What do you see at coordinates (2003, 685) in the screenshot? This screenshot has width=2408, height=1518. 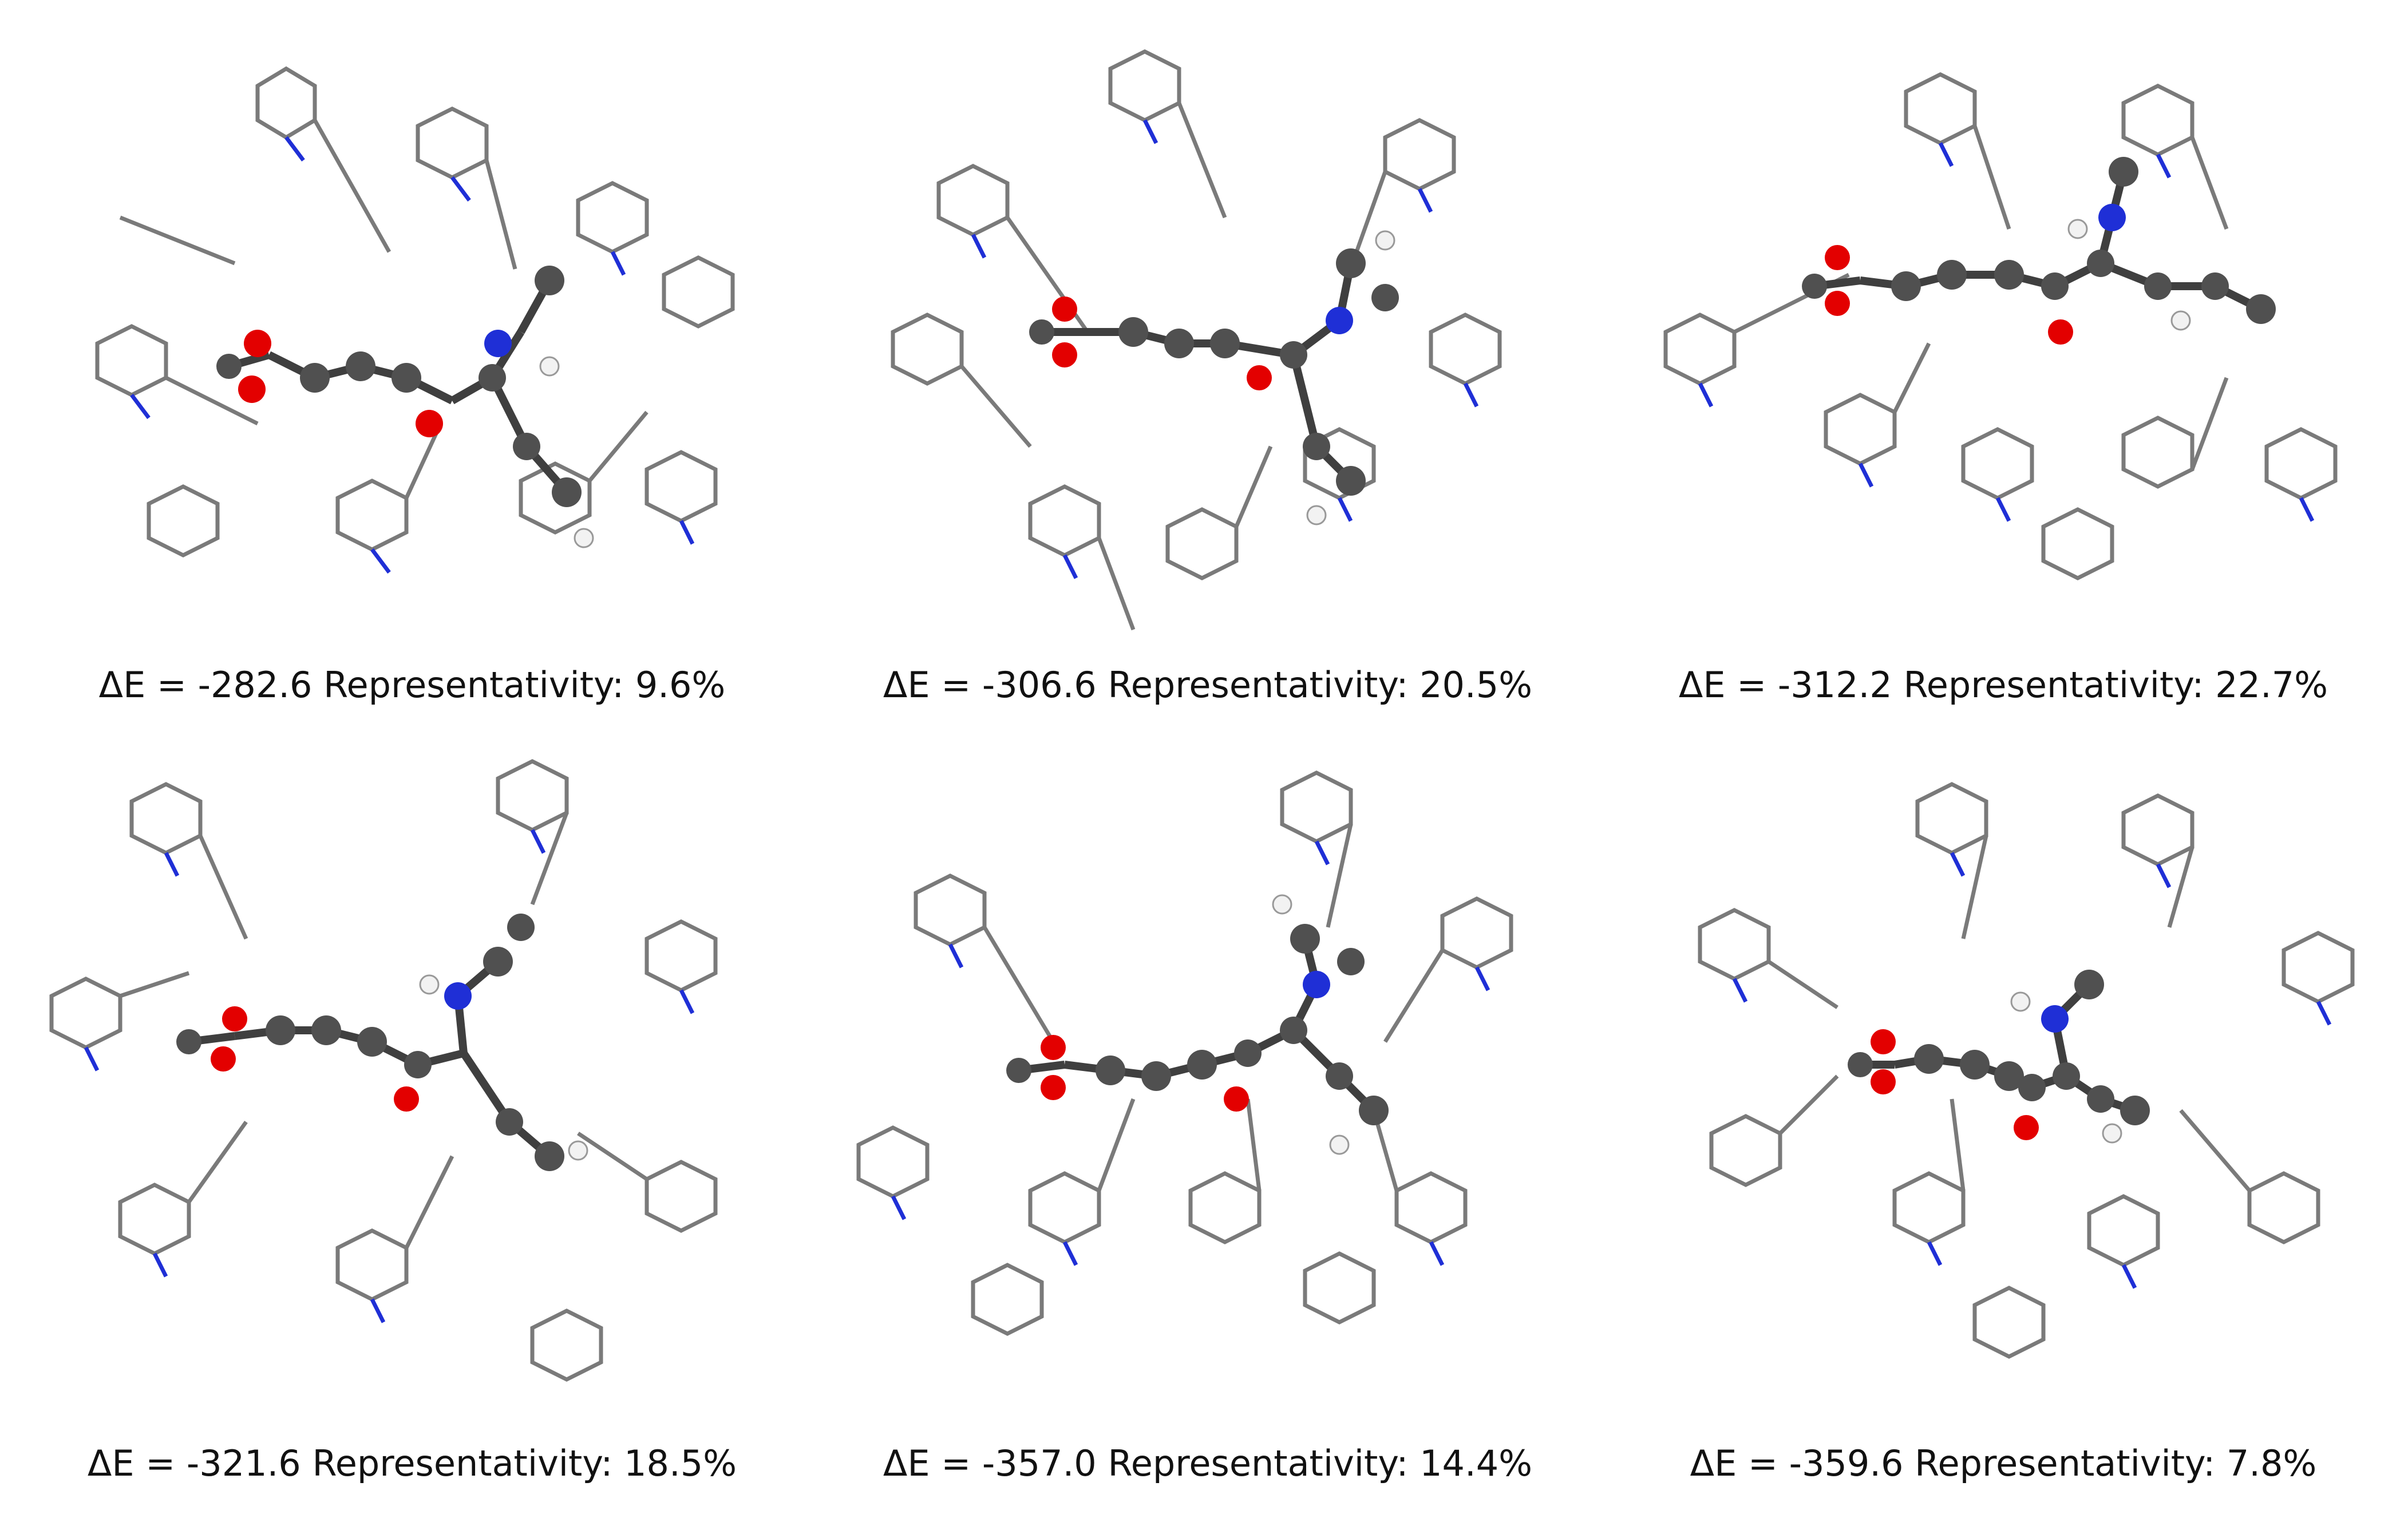 I see `conformer-caption: ΔE = -312.2 Representativity: 22.7%` at bounding box center [2003, 685].